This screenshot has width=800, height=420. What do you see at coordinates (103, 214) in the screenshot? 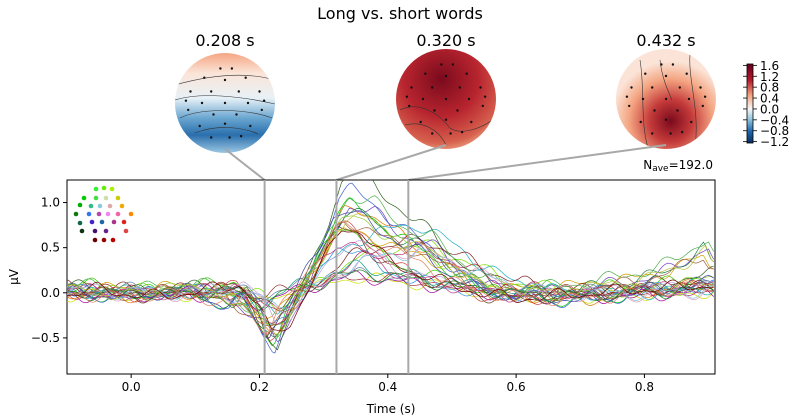
I see `sensor-layout-inset` at bounding box center [103, 214].